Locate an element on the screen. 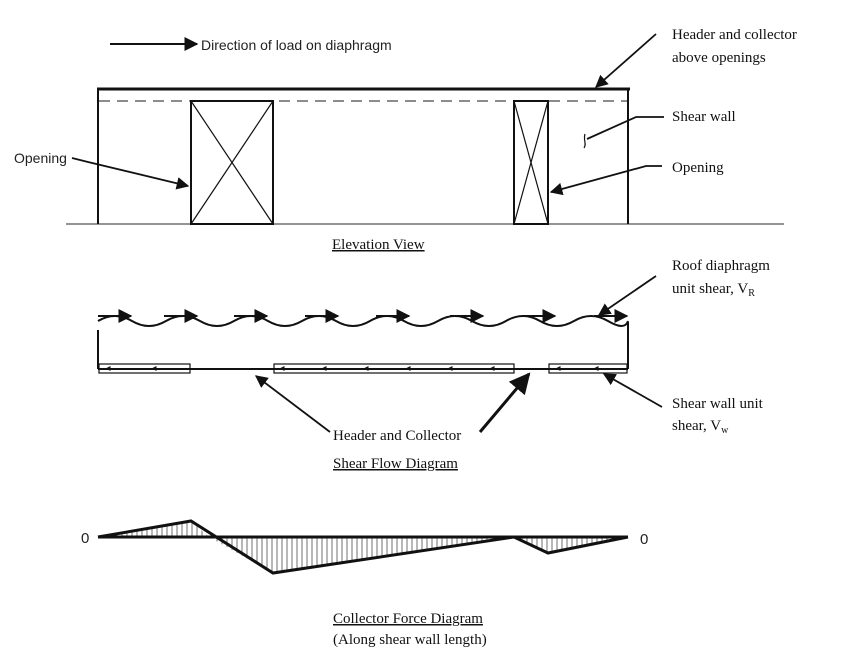  shear-wall-leader is located at coordinates (625, 128).